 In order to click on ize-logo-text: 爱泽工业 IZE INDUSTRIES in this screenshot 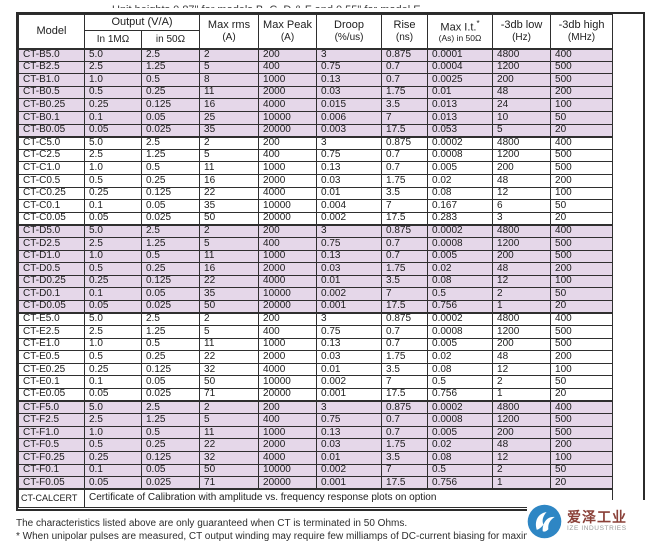, I will do `click(597, 521)`.